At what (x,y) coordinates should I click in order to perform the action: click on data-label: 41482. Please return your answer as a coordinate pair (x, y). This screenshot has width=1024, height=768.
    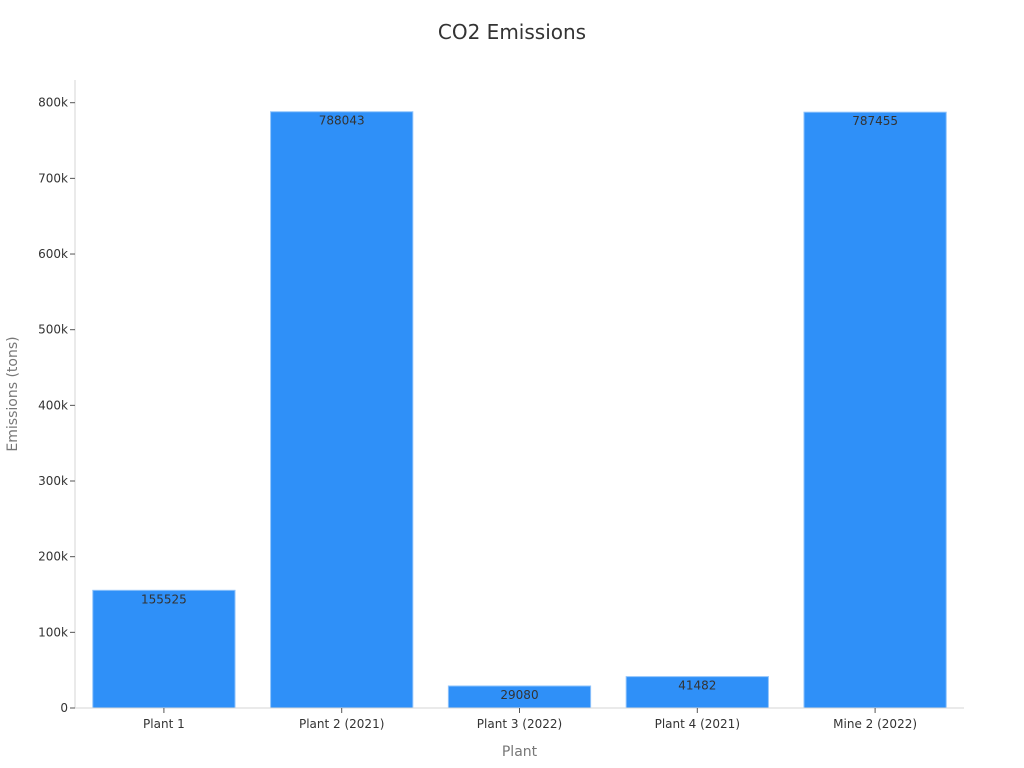
    Looking at the image, I should click on (697, 686).